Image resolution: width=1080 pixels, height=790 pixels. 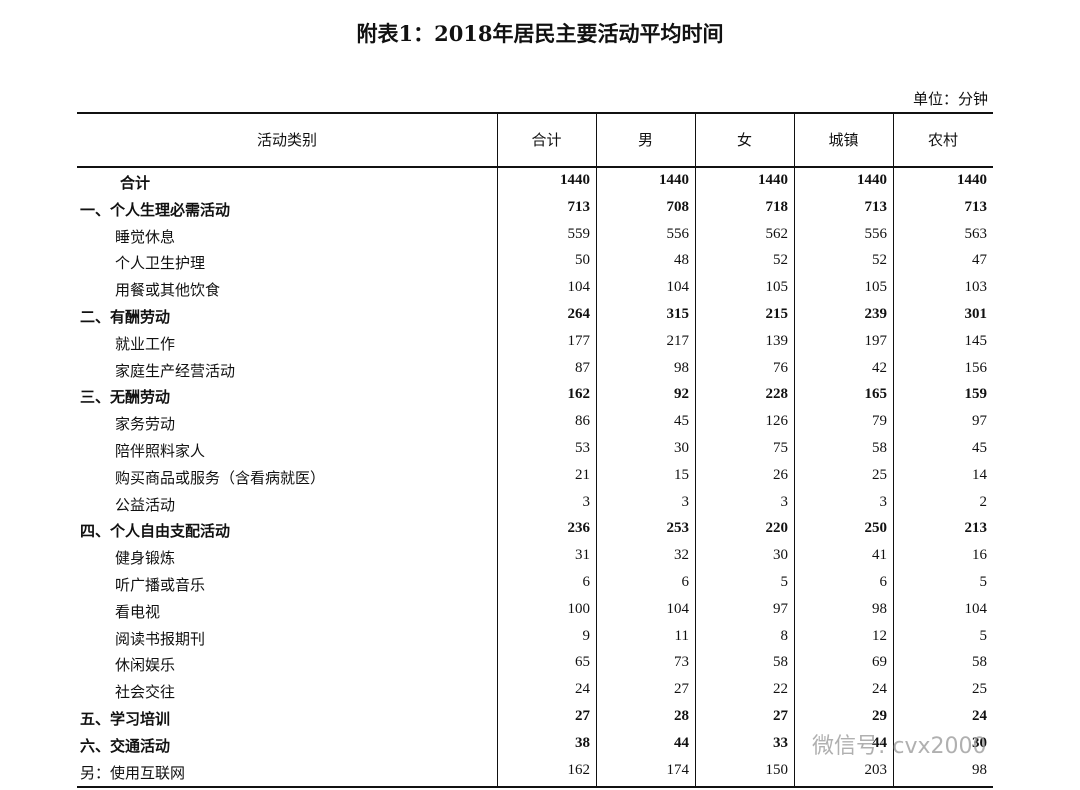 What do you see at coordinates (972, 180) in the screenshot?
I see `cell: 1440` at bounding box center [972, 180].